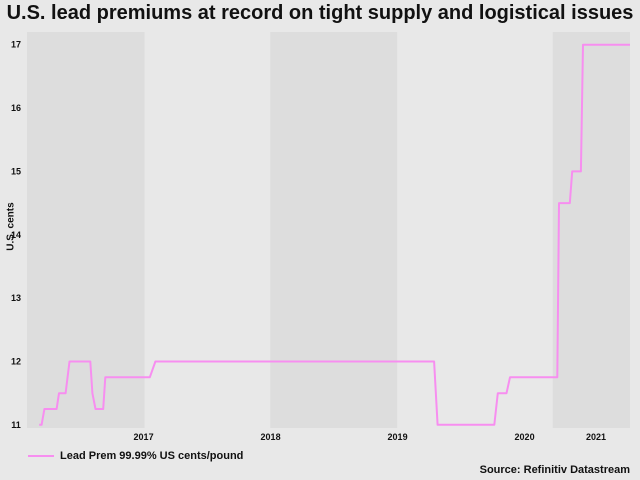 This screenshot has height=480, width=640. I want to click on y-tick-label: 13, so click(16, 298).